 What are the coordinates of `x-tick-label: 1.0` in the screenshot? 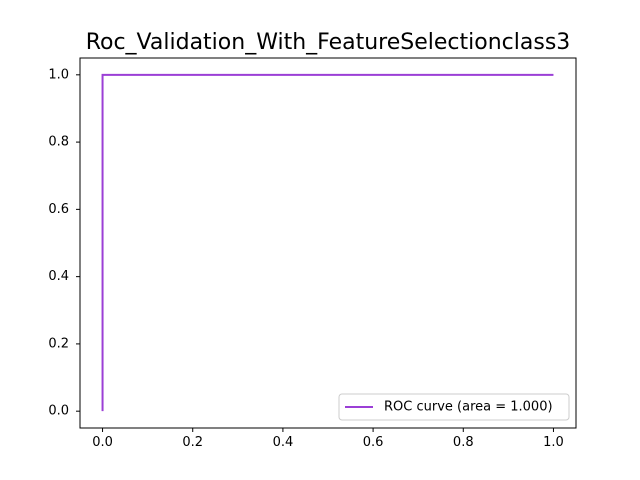 It's located at (553, 442).